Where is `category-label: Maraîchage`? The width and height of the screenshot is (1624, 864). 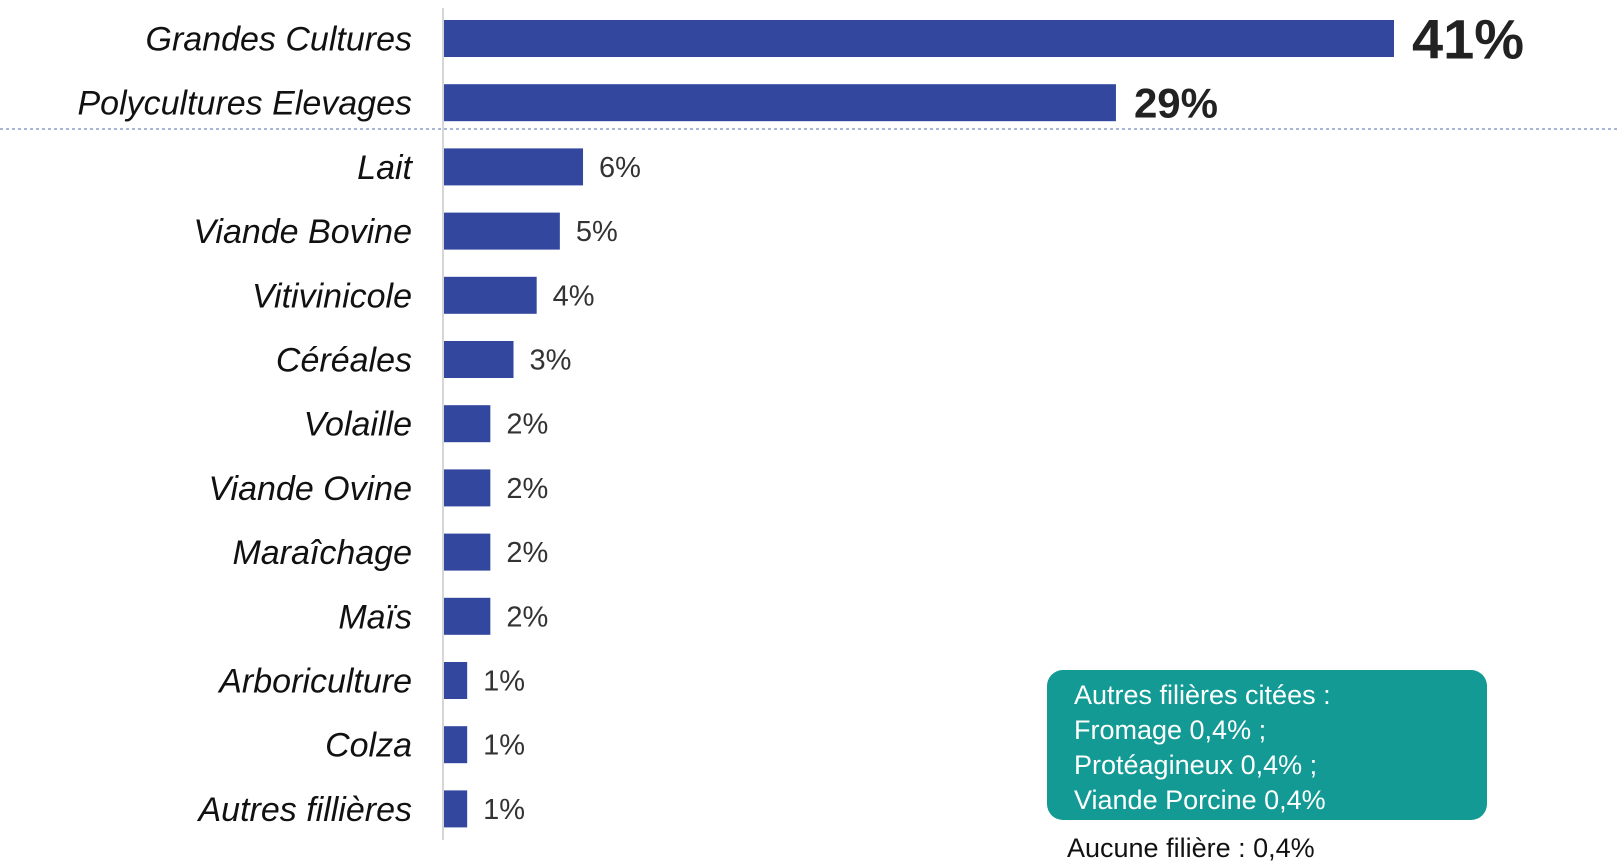
category-label: Maraîchage is located at coordinates (322, 553).